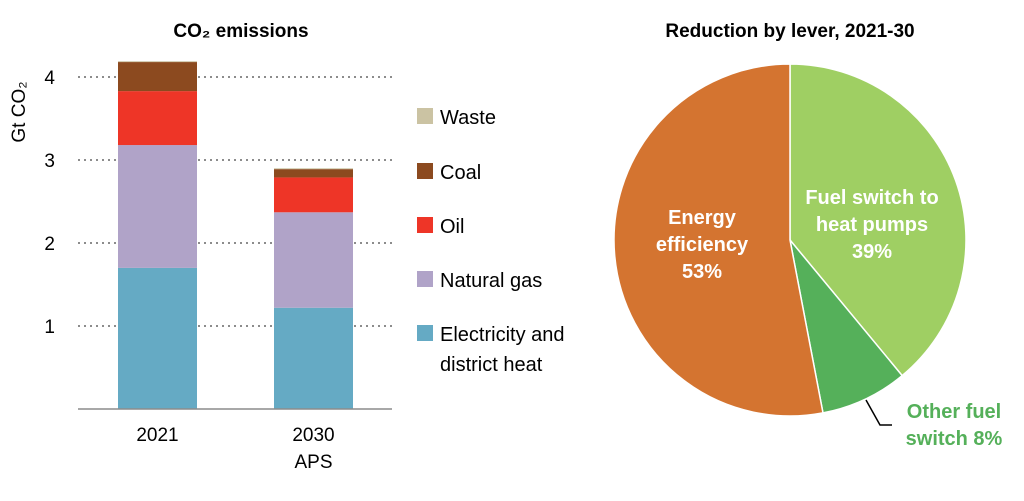 The image size is (1024, 501). What do you see at coordinates (49, 244) in the screenshot?
I see `y-tick-label: 2` at bounding box center [49, 244].